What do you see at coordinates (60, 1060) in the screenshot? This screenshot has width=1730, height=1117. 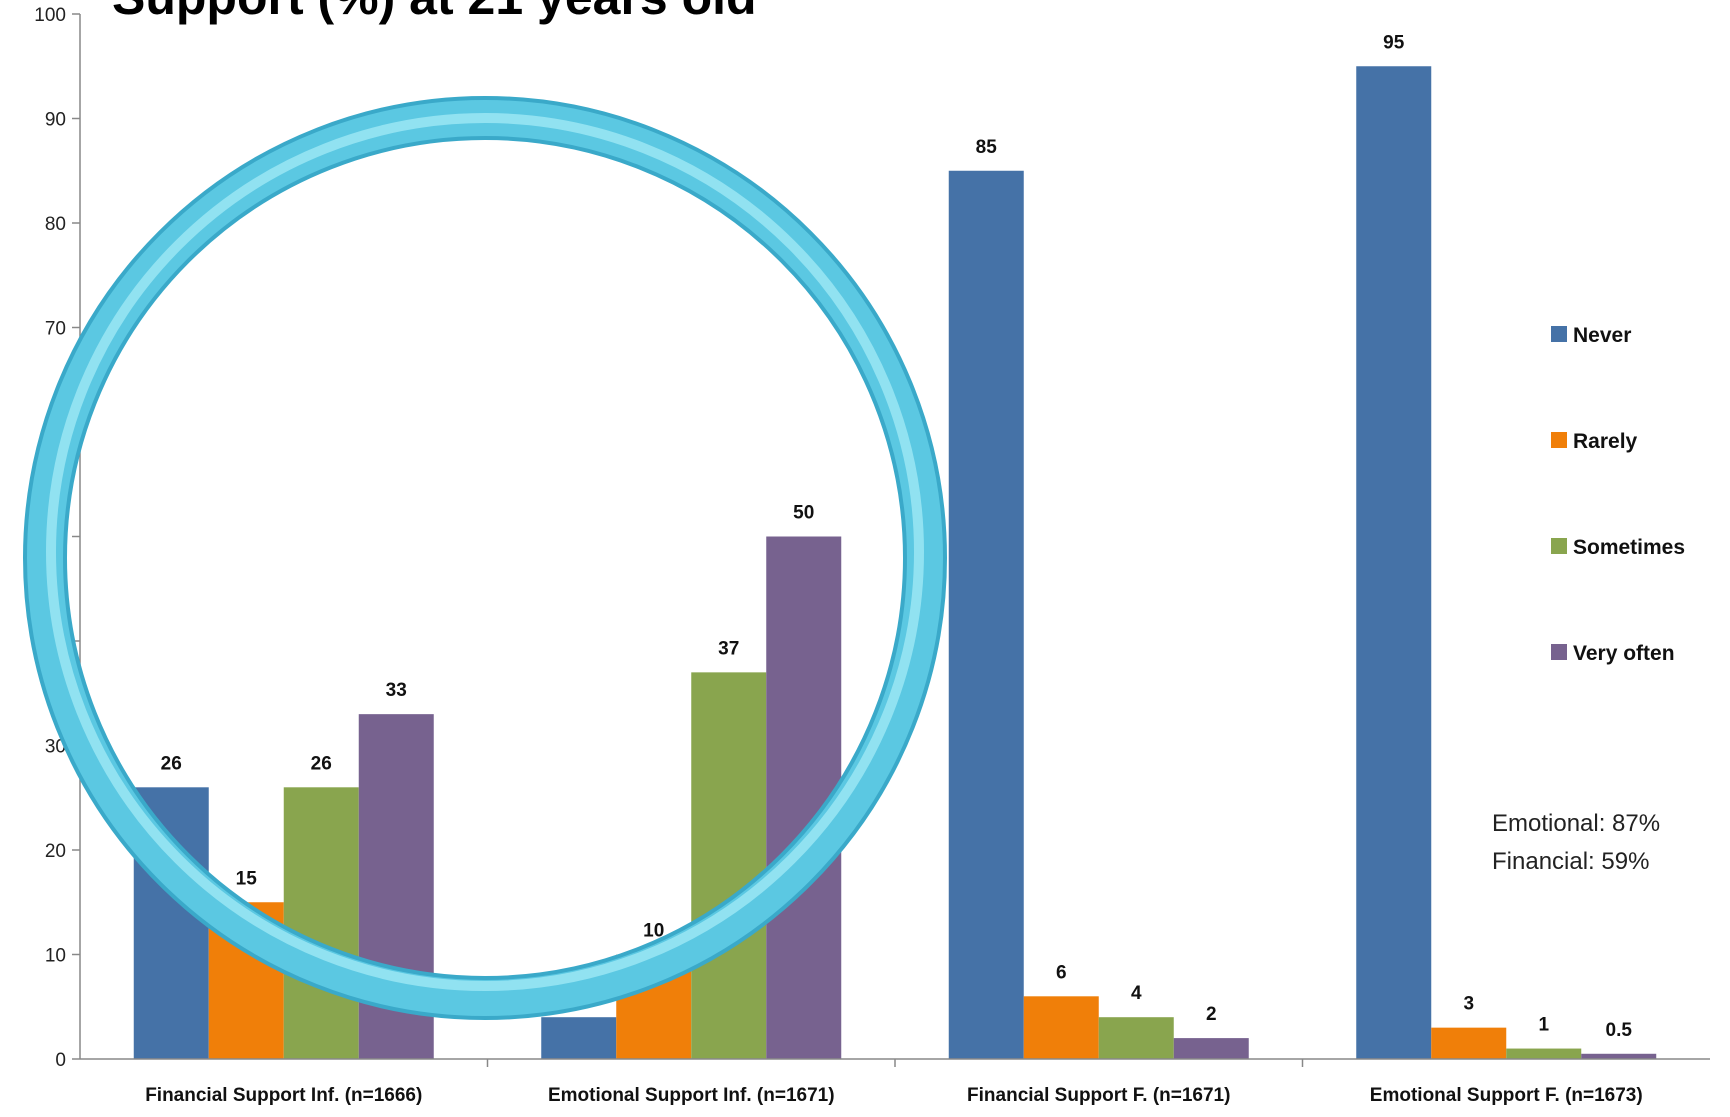 I see `y-tick-label: 0` at bounding box center [60, 1060].